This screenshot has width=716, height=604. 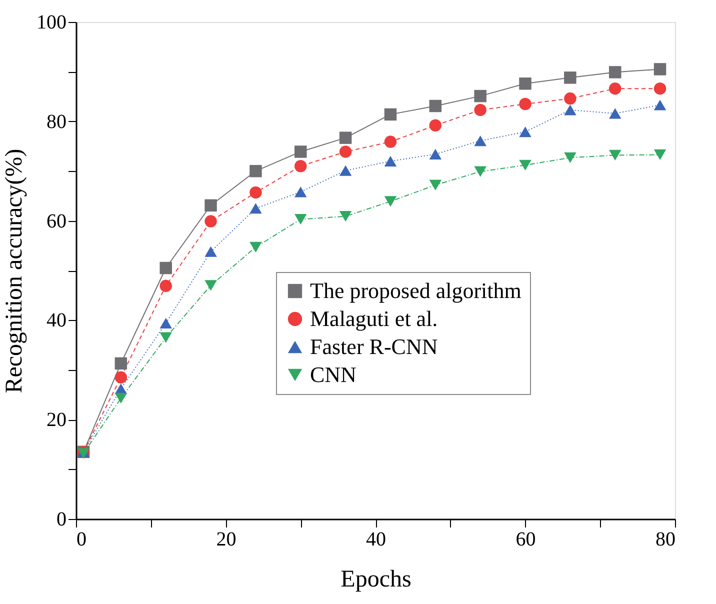 I want to click on y-tick-label: 40, so click(x=56, y=321).